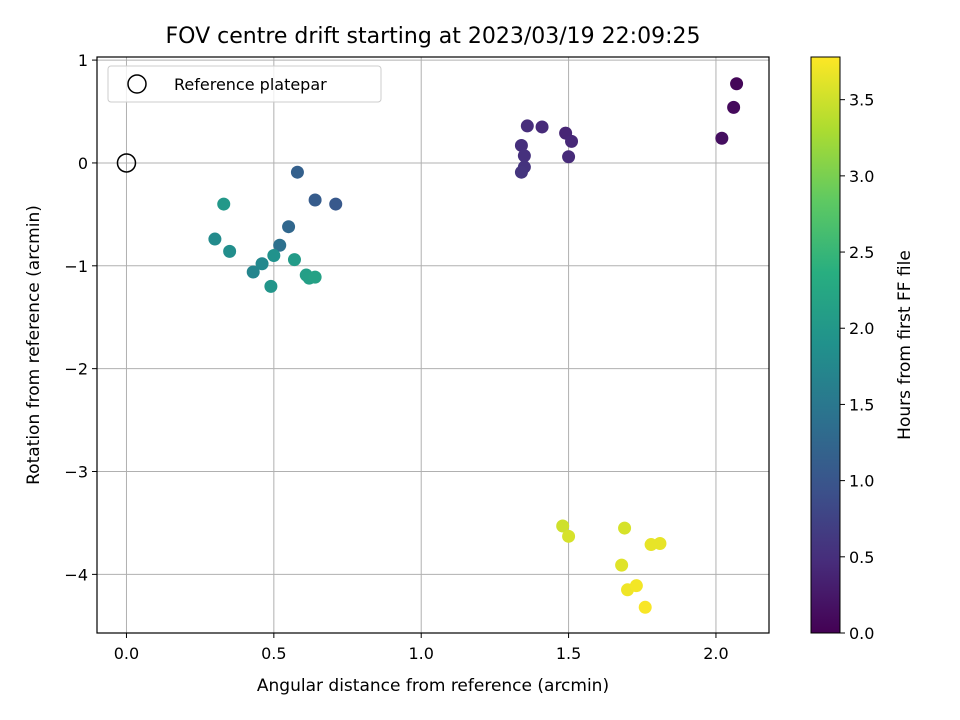 The image size is (960, 720). What do you see at coordinates (420, 653) in the screenshot?
I see `x-tick-label: 1.0` at bounding box center [420, 653].